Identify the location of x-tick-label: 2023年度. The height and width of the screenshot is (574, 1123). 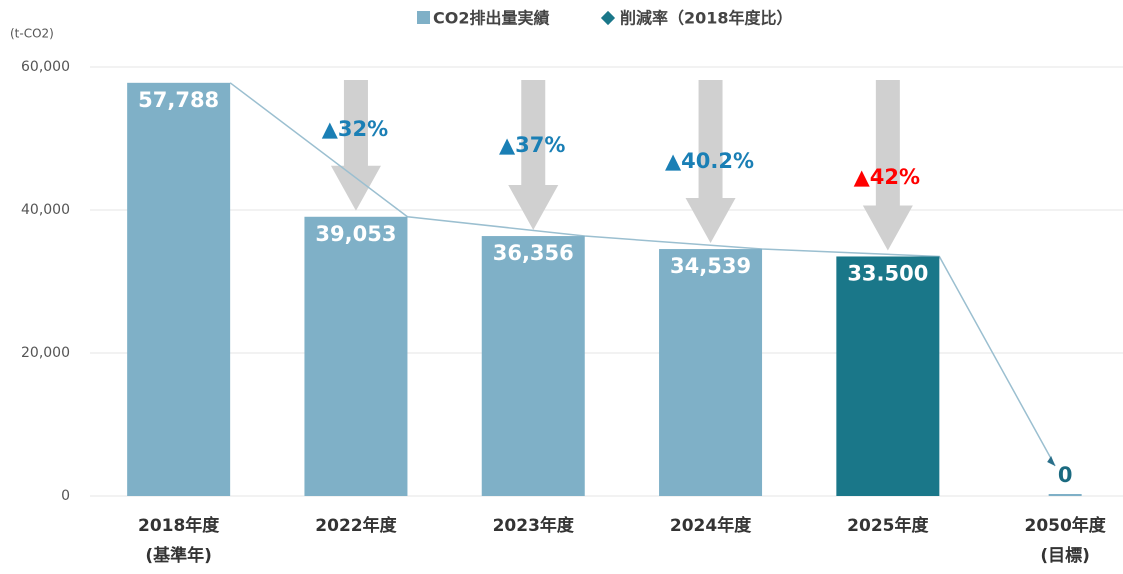
(534, 525).